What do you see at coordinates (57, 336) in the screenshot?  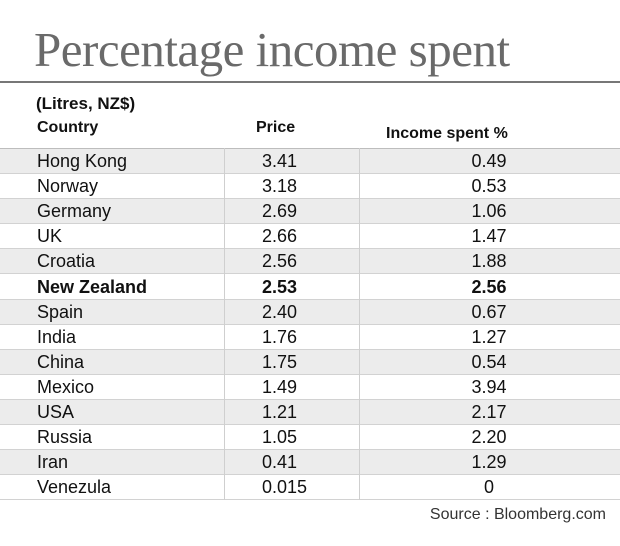 I see `cell-country: India` at bounding box center [57, 336].